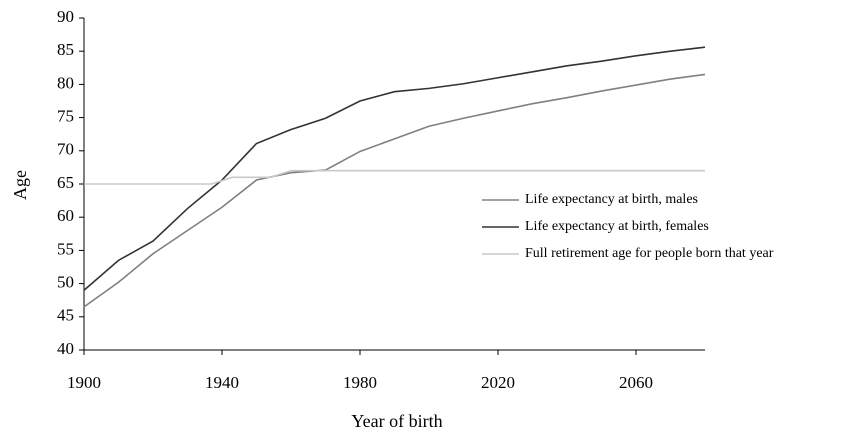  I want to click on y-tick-label: 50, so click(65, 282).